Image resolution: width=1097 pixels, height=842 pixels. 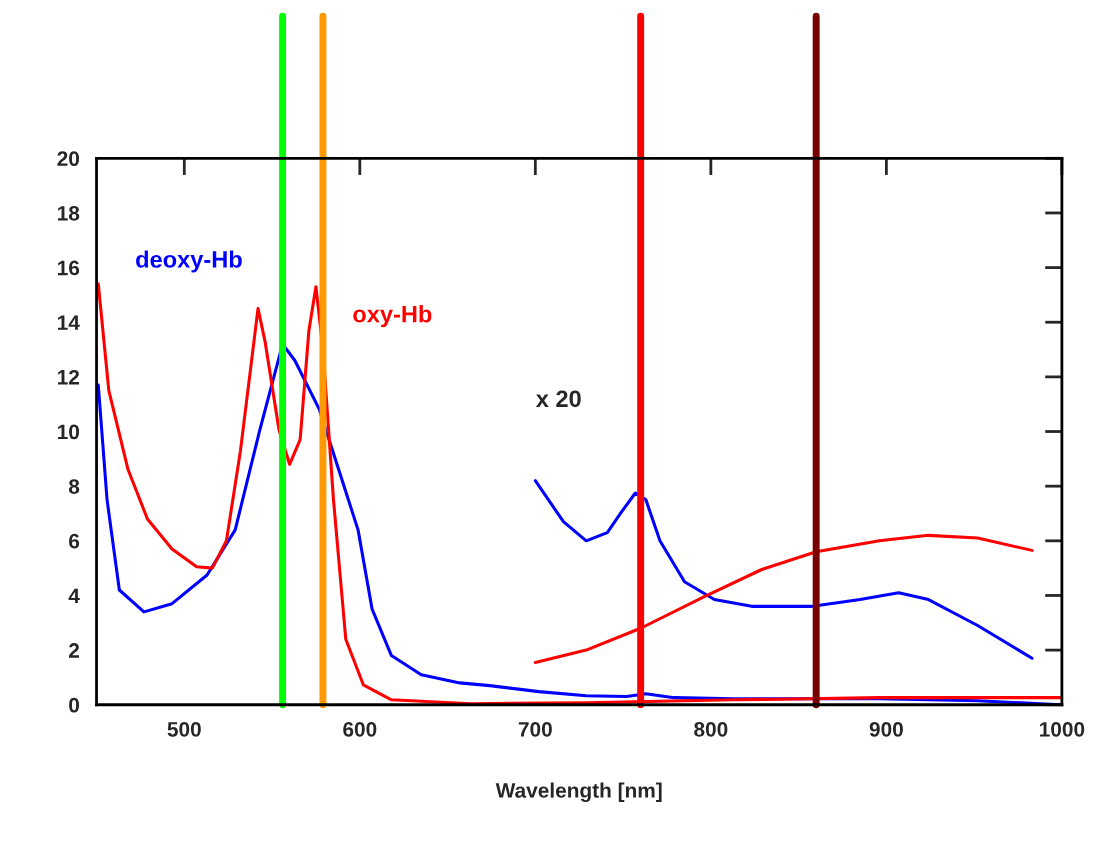 What do you see at coordinates (189, 261) in the screenshot?
I see `text: deoxy-Hb` at bounding box center [189, 261].